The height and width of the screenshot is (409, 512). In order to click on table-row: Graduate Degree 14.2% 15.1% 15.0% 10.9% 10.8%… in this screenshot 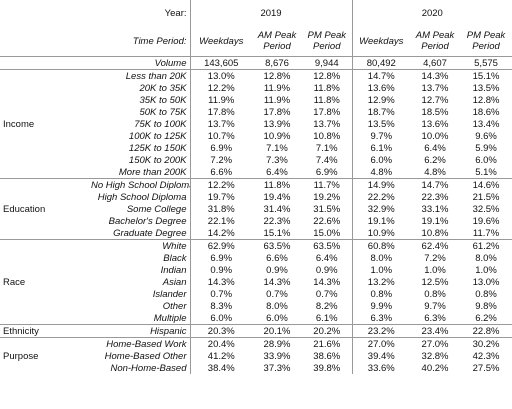, I will do `click(256, 233)`.